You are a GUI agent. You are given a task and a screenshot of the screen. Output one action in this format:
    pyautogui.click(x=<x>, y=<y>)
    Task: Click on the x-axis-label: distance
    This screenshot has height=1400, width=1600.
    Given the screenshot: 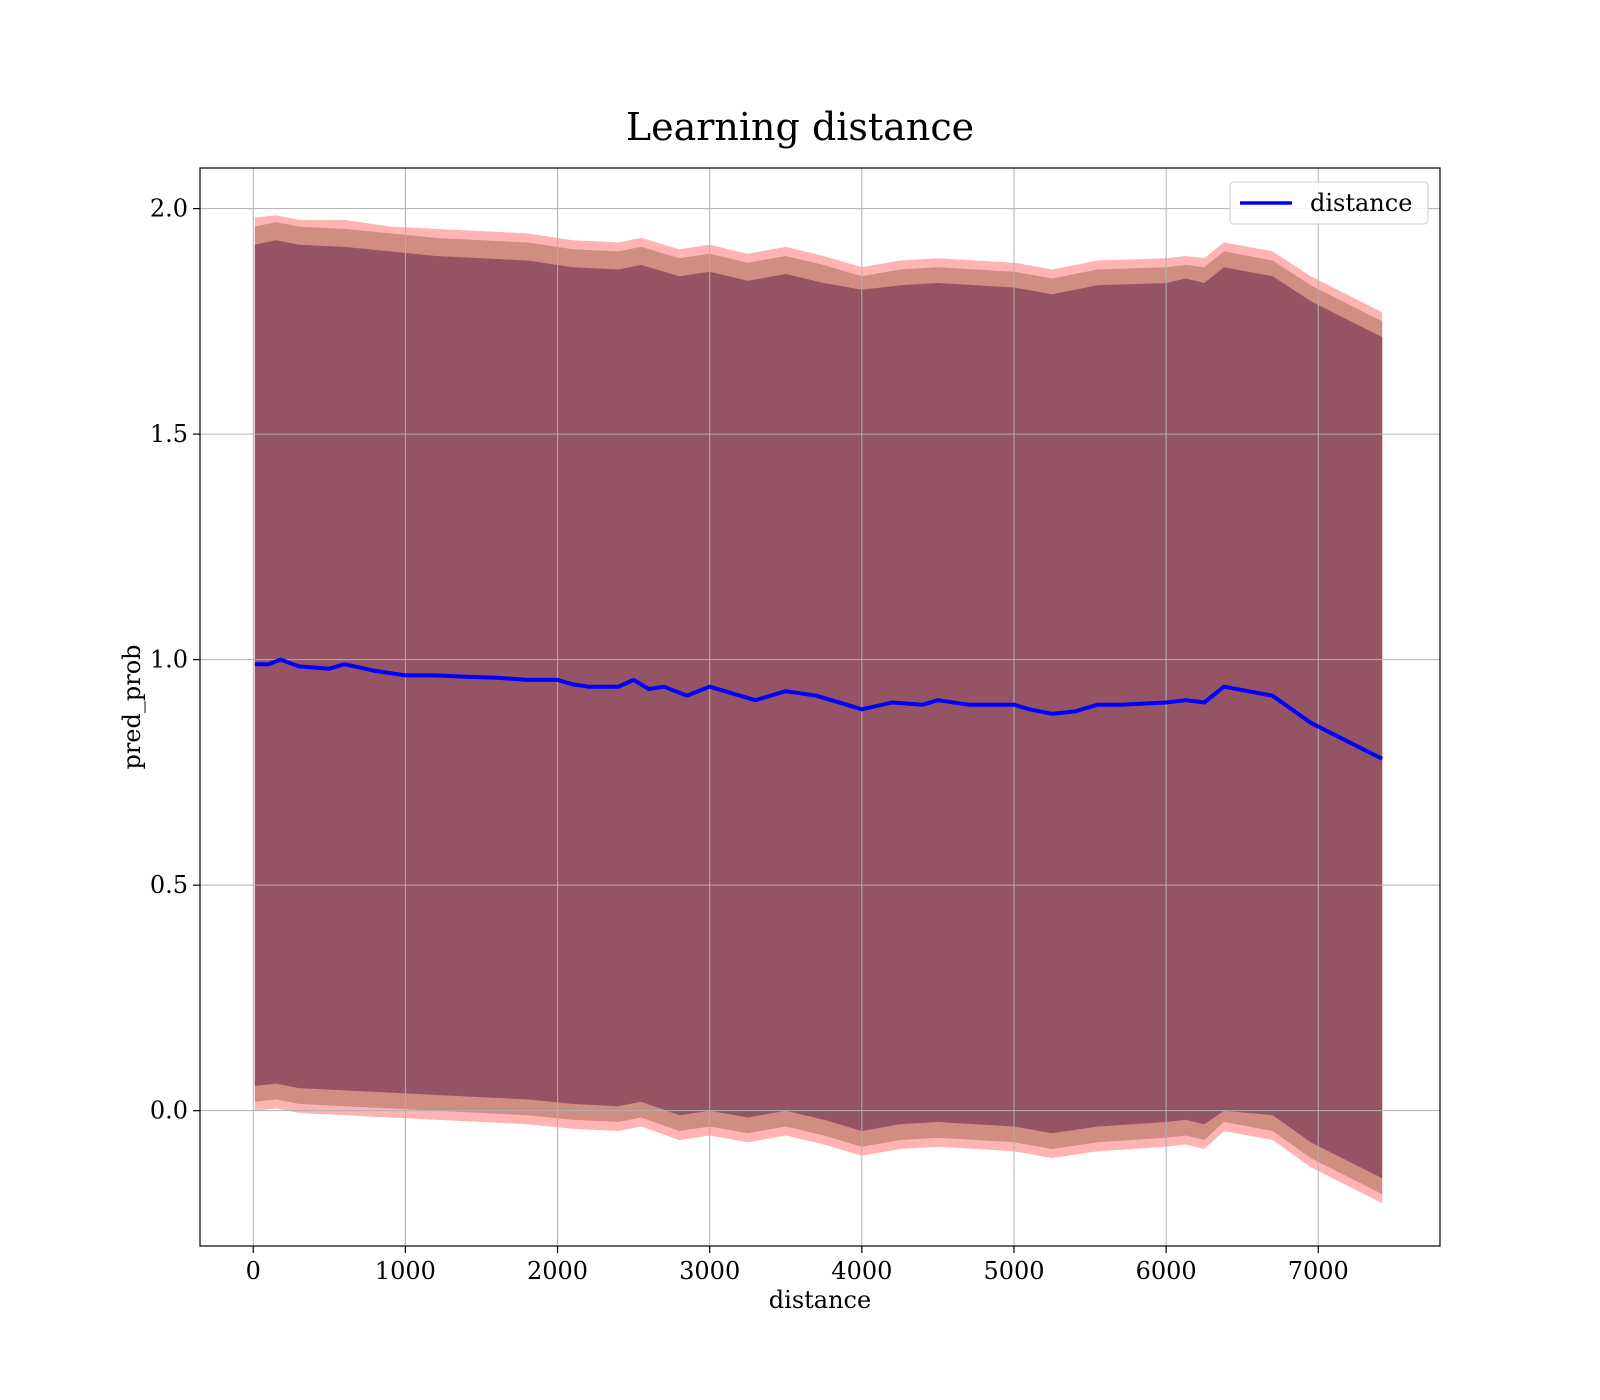 What is the action you would take?
    pyautogui.click(x=820, y=1300)
    